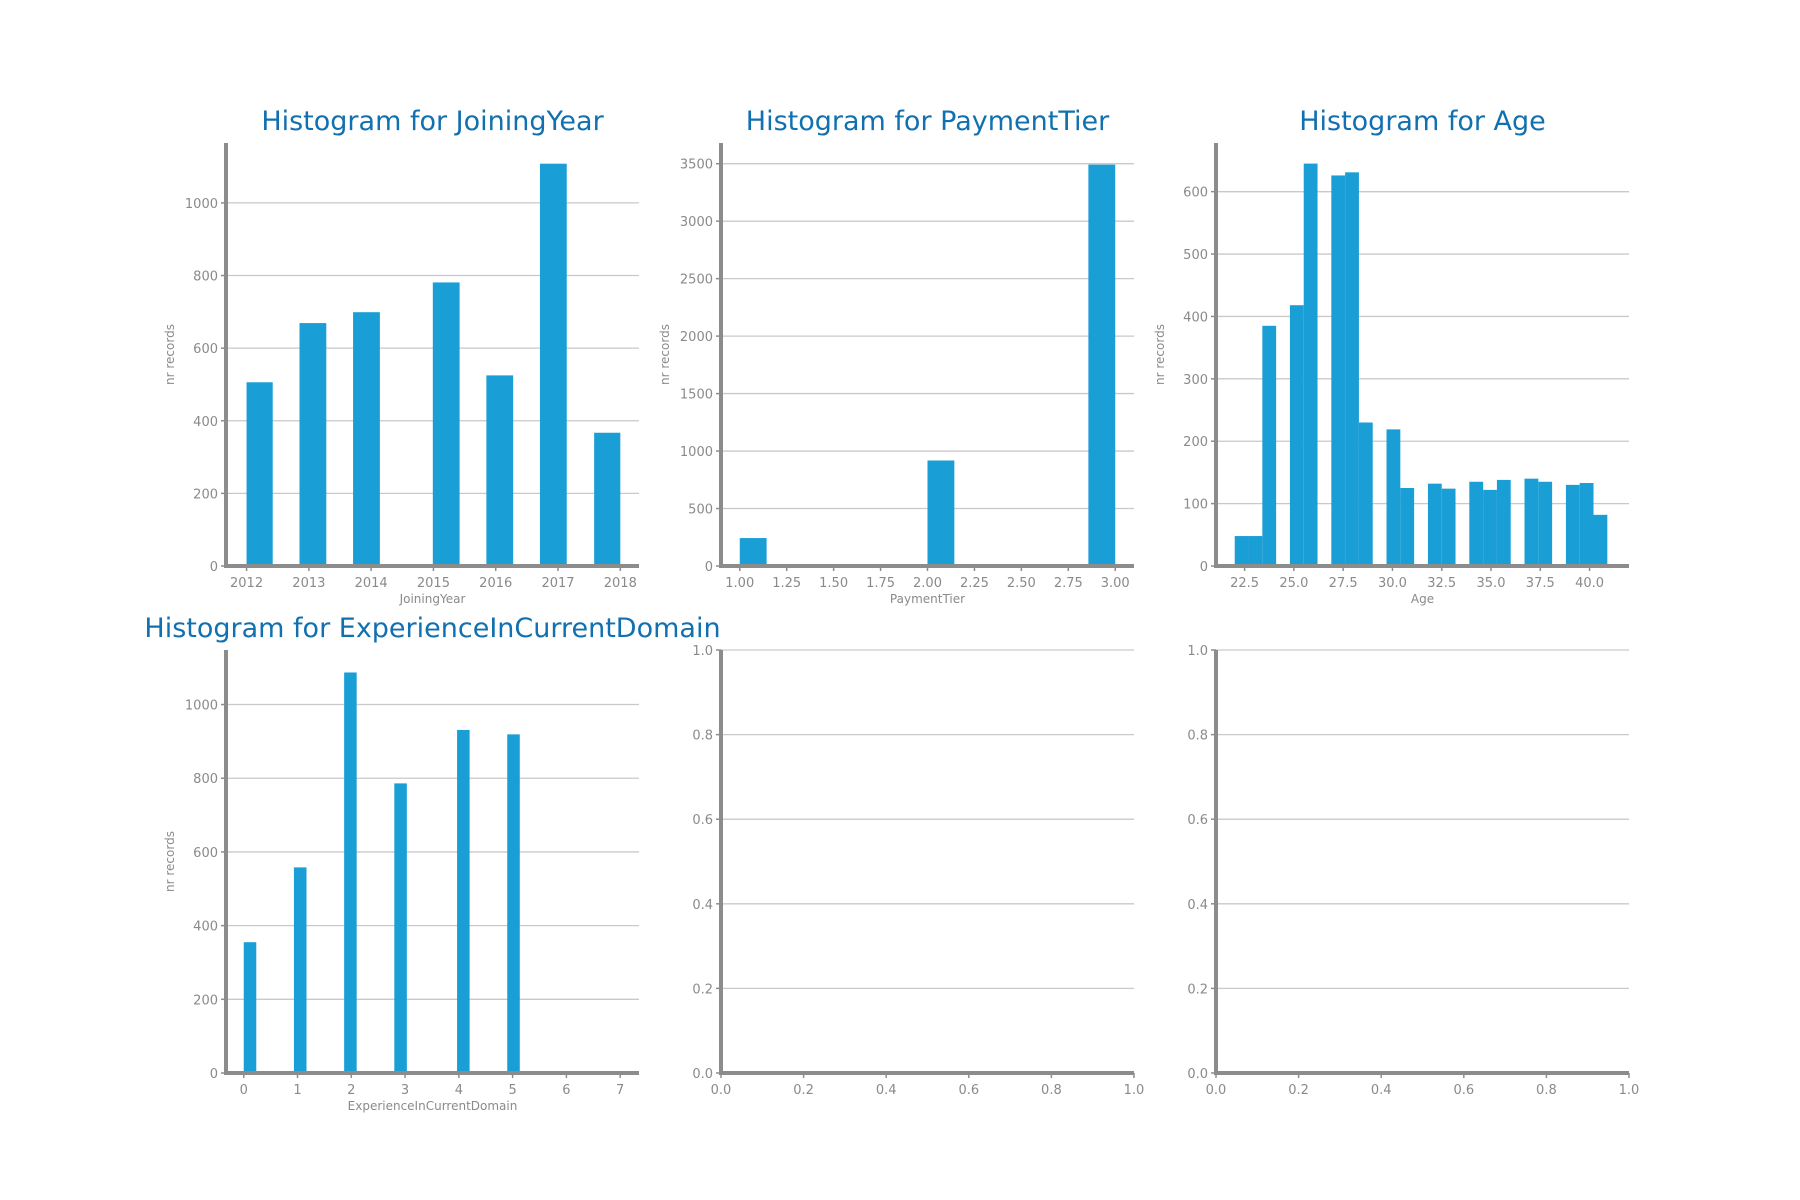 The width and height of the screenshot is (1800, 1200). What do you see at coordinates (974, 583) in the screenshot?
I see `x-tick-label: 2.25` at bounding box center [974, 583].